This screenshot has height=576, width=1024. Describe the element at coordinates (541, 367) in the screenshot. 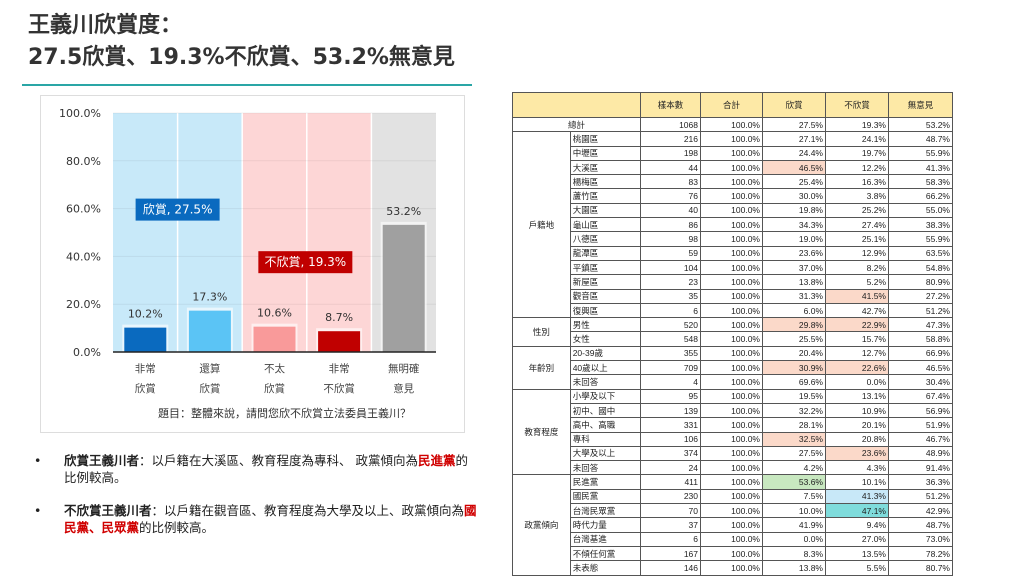

I see `group-label: 年齡別` at that location.